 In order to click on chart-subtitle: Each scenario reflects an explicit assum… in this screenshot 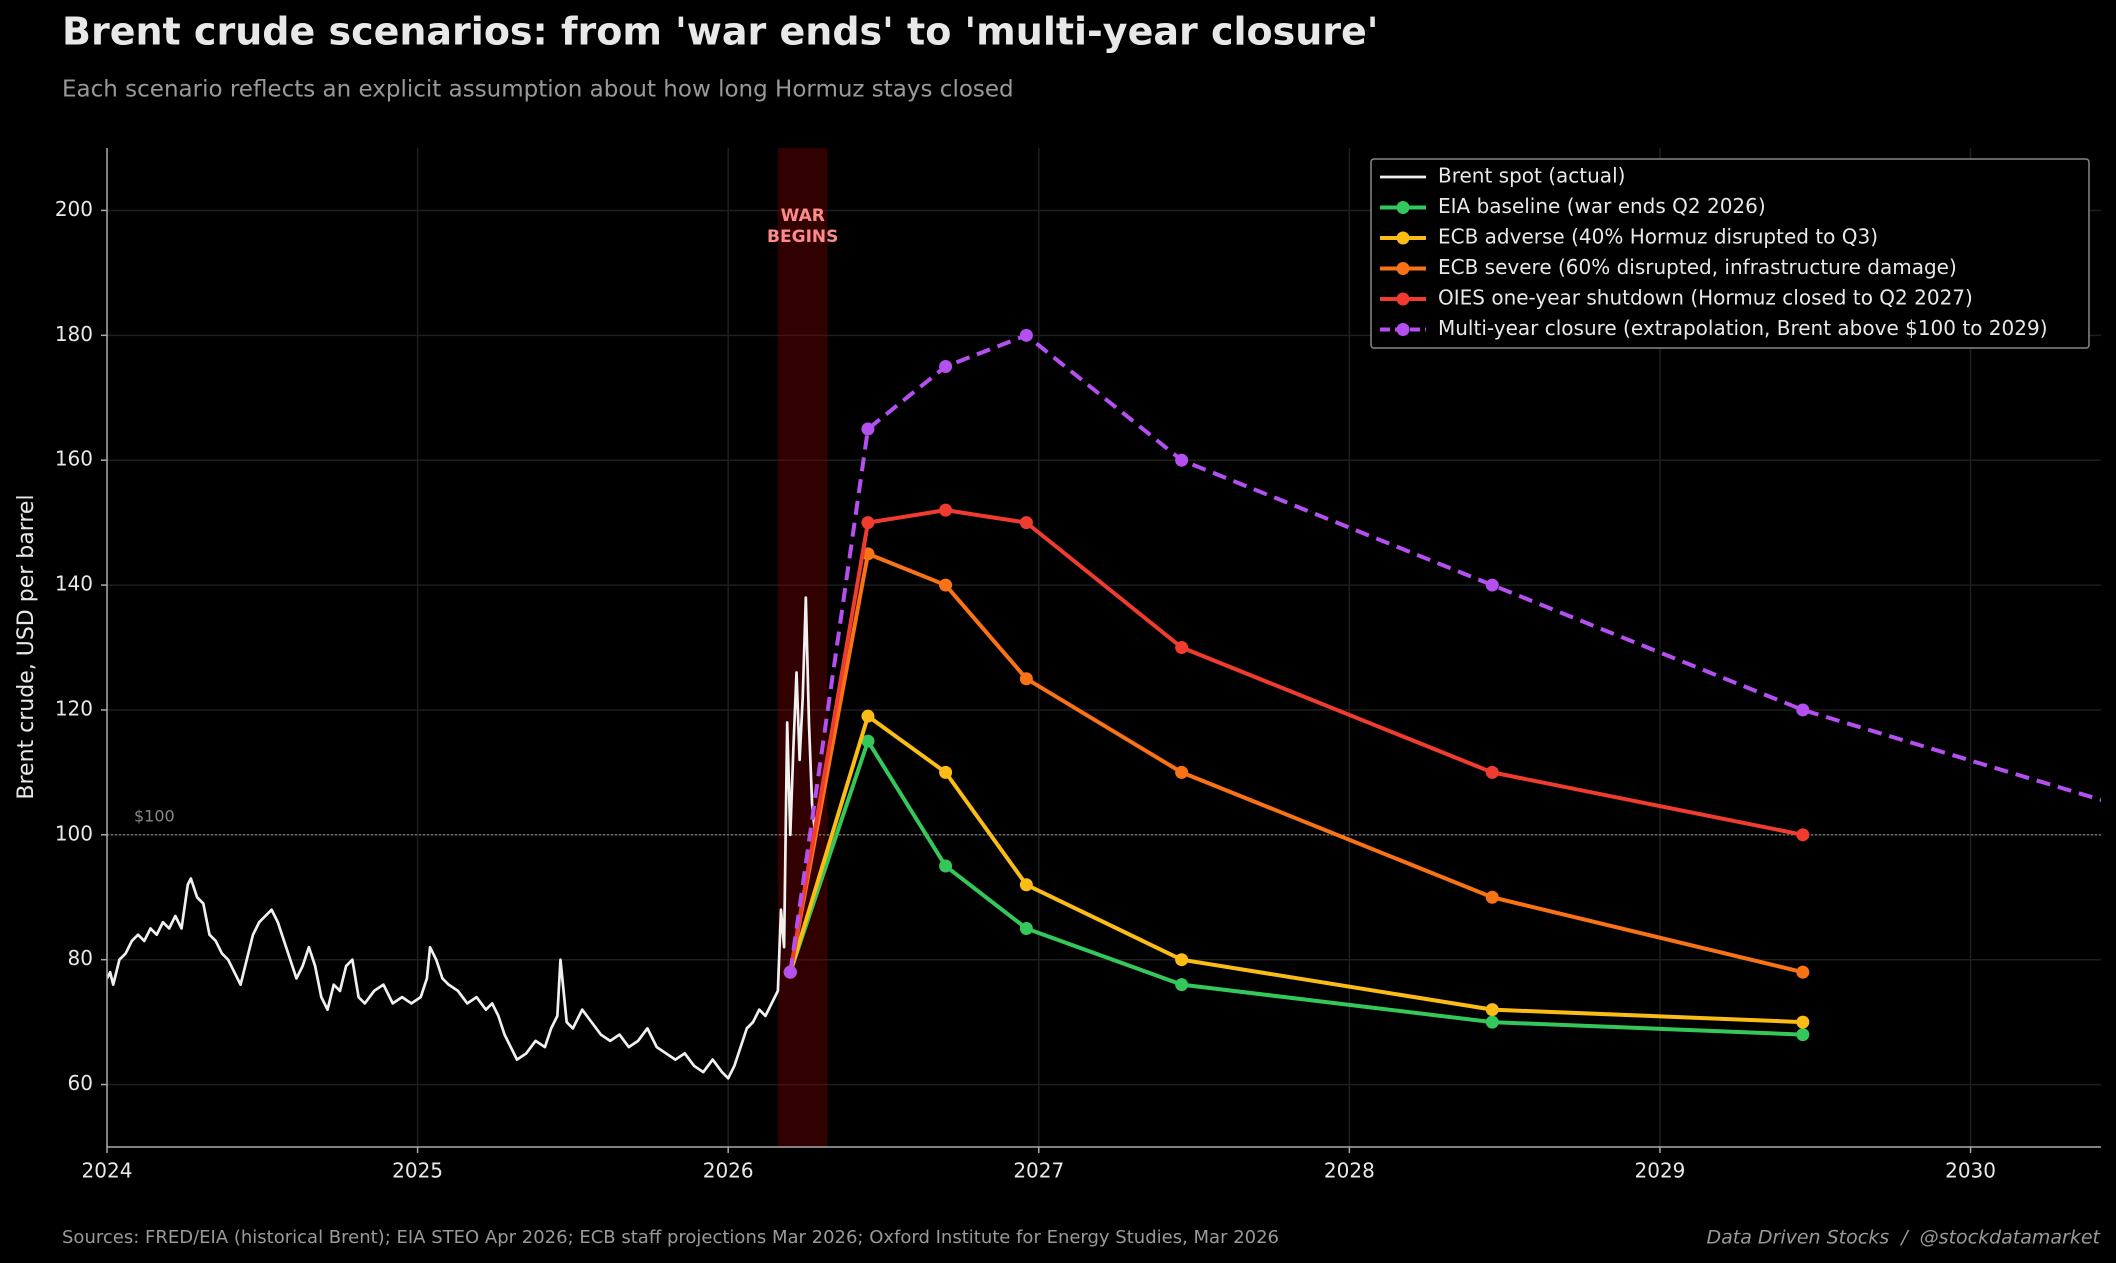, I will do `click(538, 90)`.